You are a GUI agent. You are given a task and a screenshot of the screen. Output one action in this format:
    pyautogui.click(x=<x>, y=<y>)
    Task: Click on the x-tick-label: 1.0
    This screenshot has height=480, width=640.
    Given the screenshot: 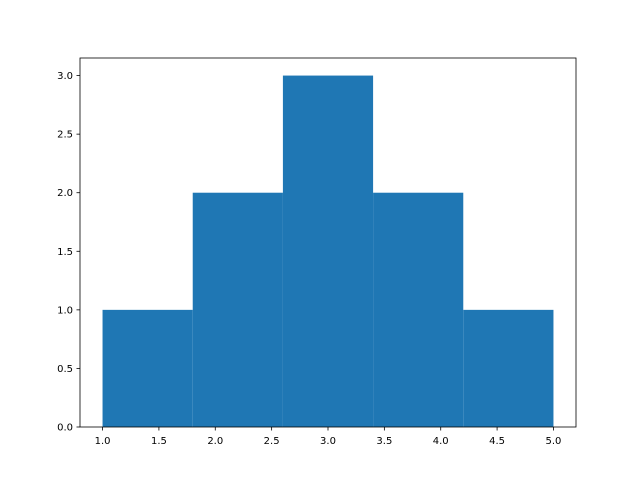 What is the action you would take?
    pyautogui.click(x=103, y=441)
    